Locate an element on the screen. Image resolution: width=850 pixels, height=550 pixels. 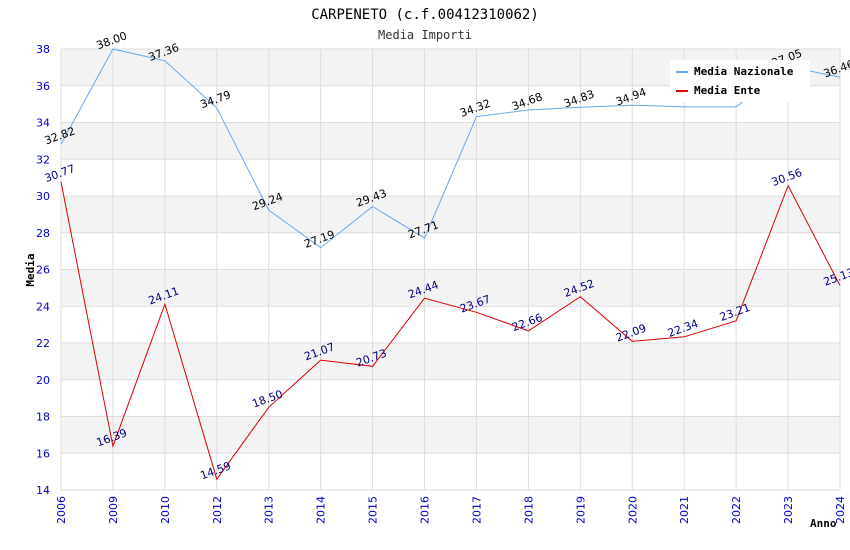
x-tick-label: 2014 is located at coordinates (321, 510).